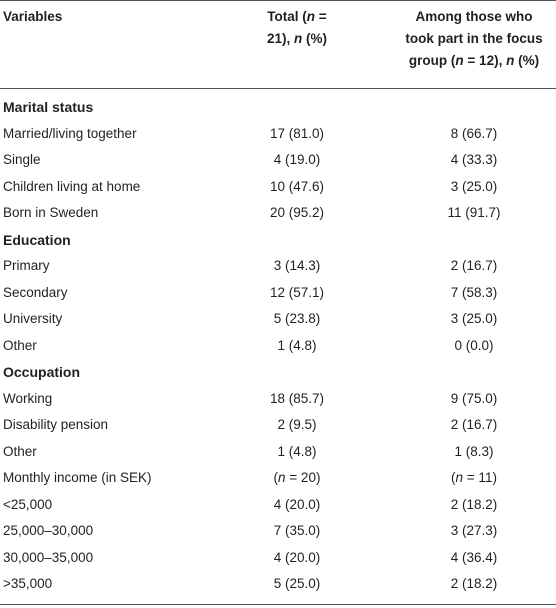 This screenshot has width=556, height=608. I want to click on section-header-row: Marital status, so click(278, 107).